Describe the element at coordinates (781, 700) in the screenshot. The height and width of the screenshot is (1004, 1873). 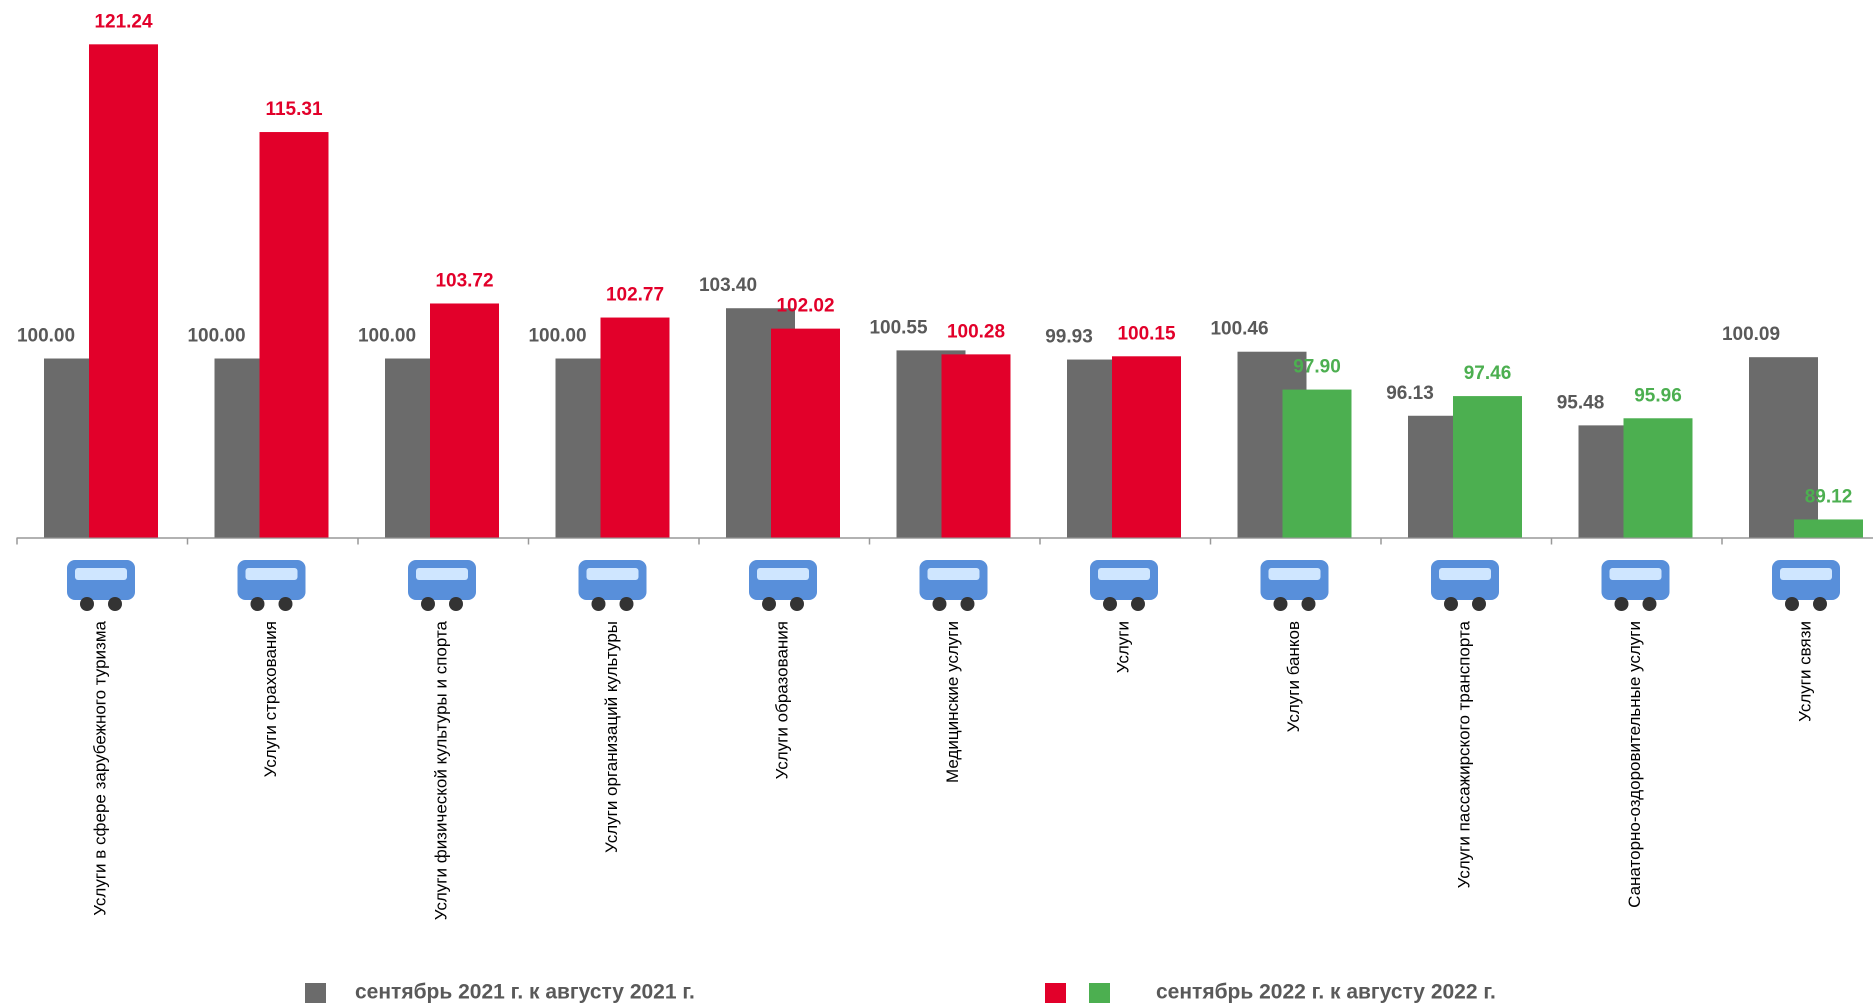
I see `x-tick-label: Услуги образования` at that location.